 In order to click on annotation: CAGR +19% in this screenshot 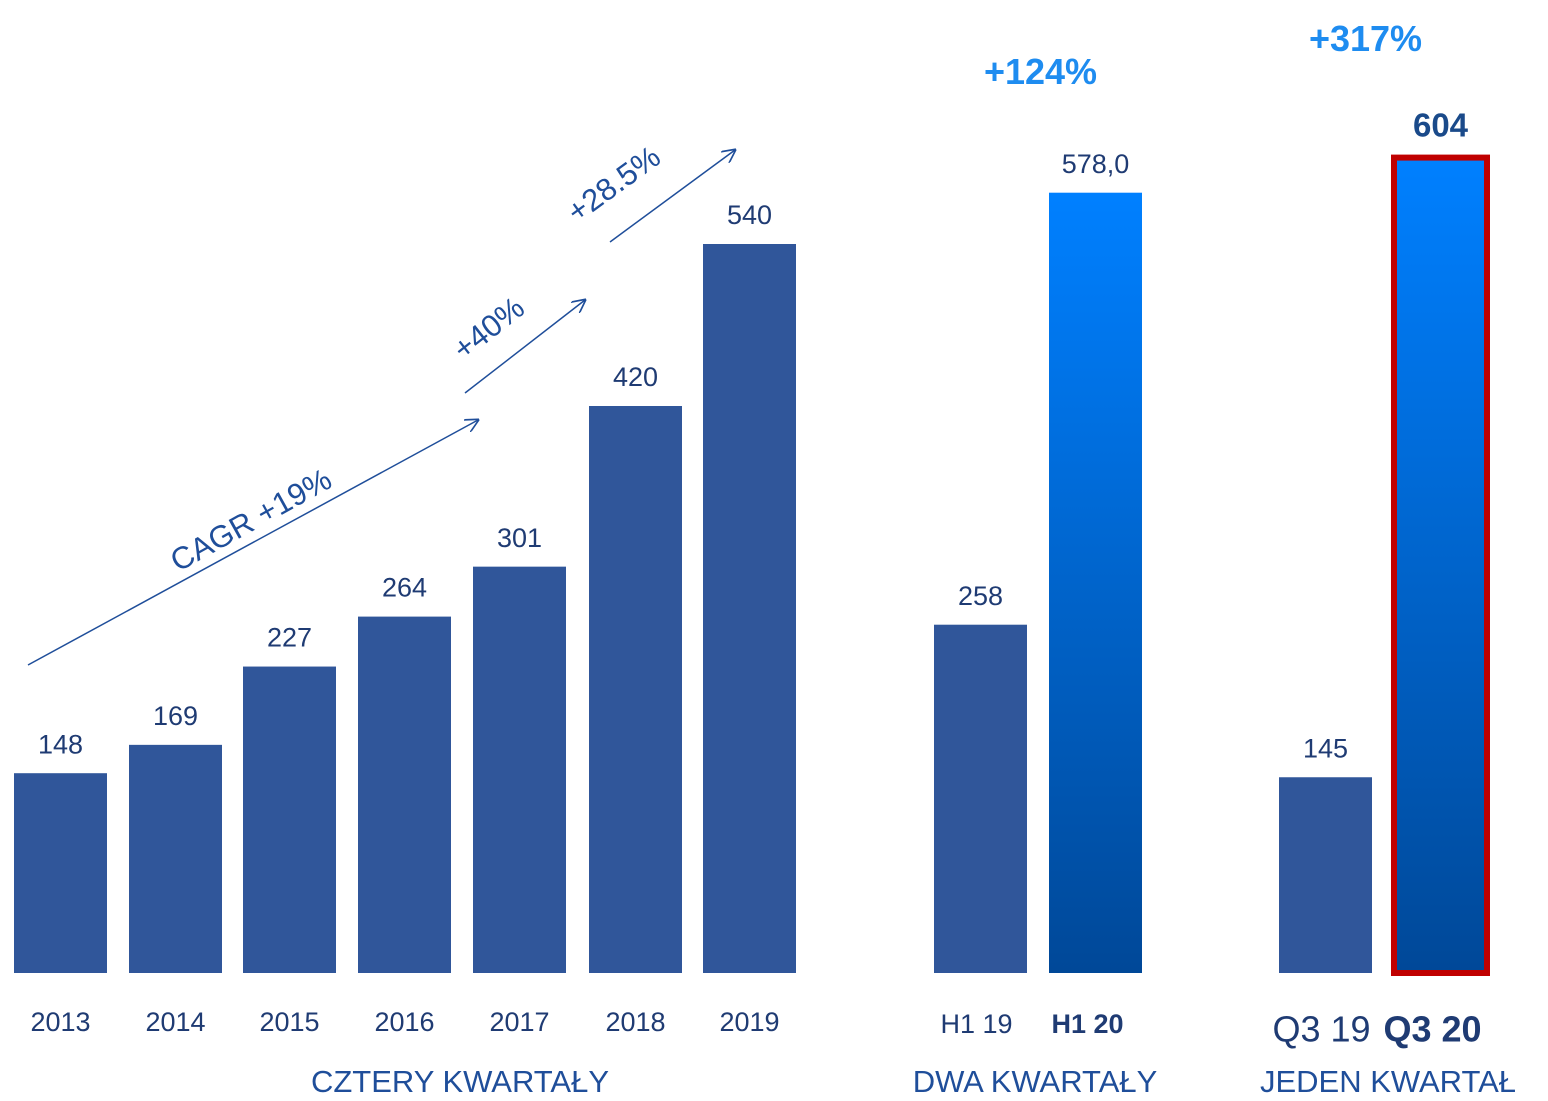, I will do `click(250, 519)`.